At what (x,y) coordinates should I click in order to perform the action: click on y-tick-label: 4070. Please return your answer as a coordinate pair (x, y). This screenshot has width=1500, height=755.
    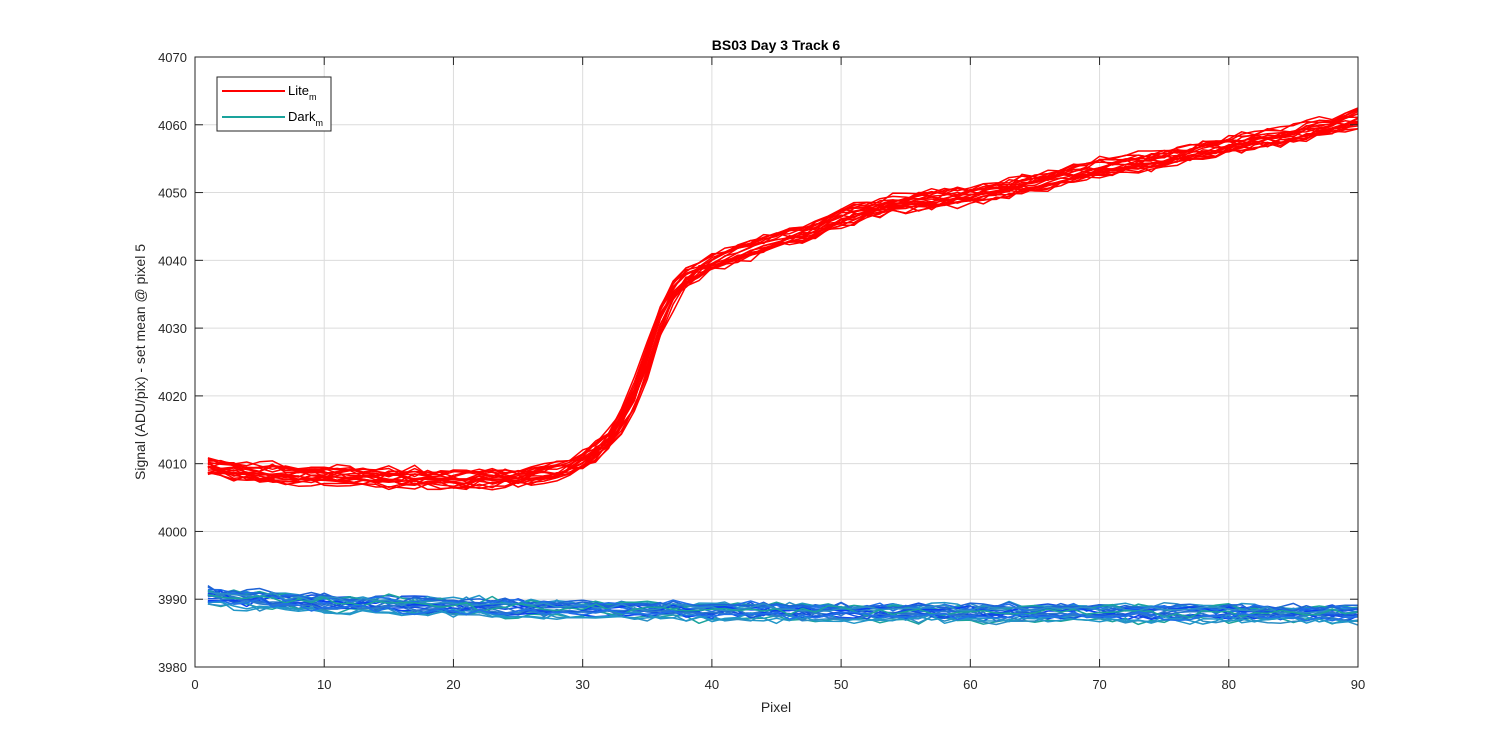
    Looking at the image, I should click on (172, 57).